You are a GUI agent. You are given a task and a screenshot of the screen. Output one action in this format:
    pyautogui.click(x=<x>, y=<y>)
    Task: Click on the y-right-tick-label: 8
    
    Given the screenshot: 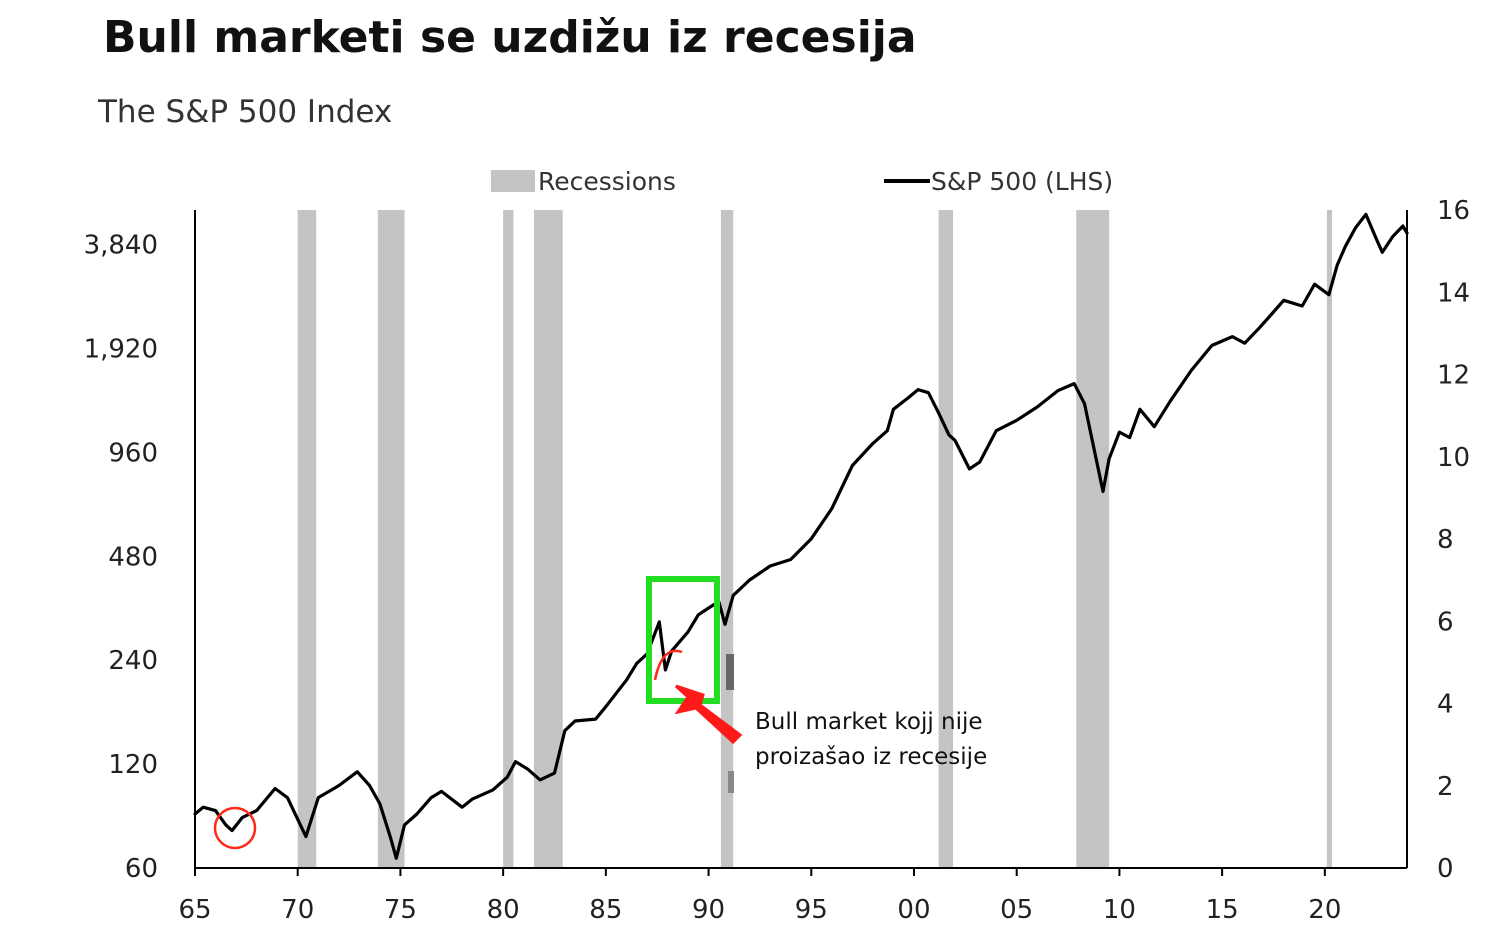 What is the action you would take?
    pyautogui.click(x=1445, y=540)
    